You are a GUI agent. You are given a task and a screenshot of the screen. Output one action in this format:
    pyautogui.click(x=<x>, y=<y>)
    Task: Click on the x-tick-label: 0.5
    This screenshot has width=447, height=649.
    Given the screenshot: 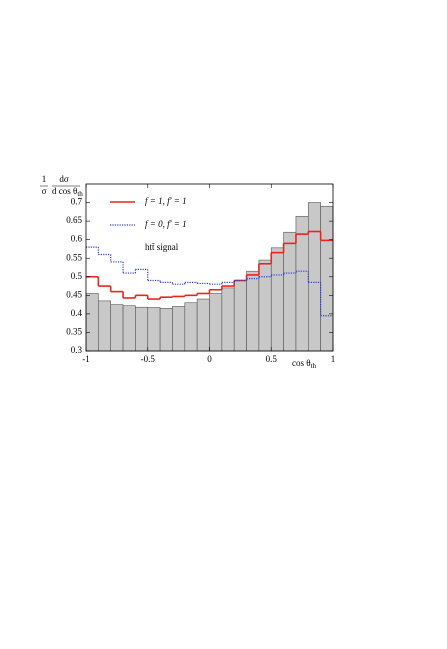 What is the action you would take?
    pyautogui.click(x=272, y=359)
    